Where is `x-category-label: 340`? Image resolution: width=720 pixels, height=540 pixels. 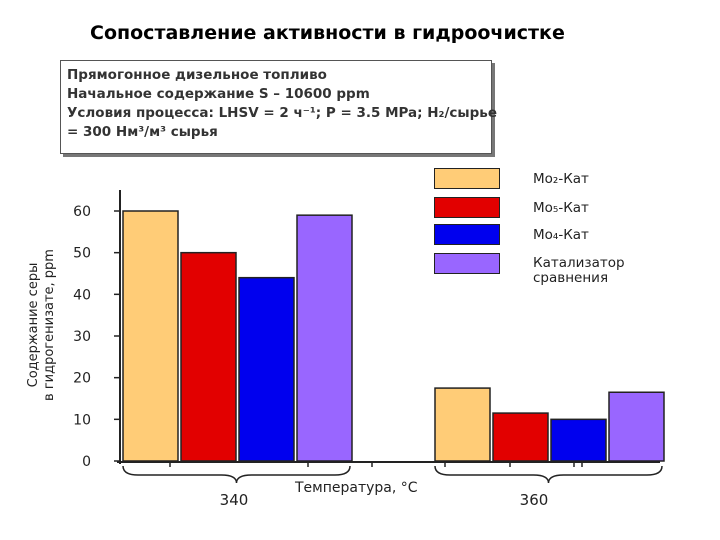
x-category-label: 340 is located at coordinates (234, 500).